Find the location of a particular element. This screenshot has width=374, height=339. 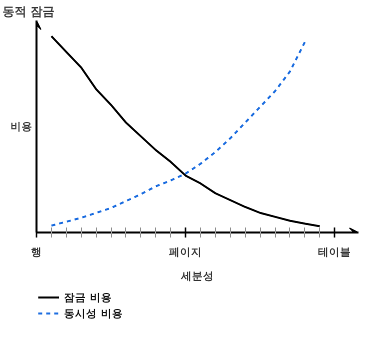

x-tick-label: 페이지 is located at coordinates (185, 252).